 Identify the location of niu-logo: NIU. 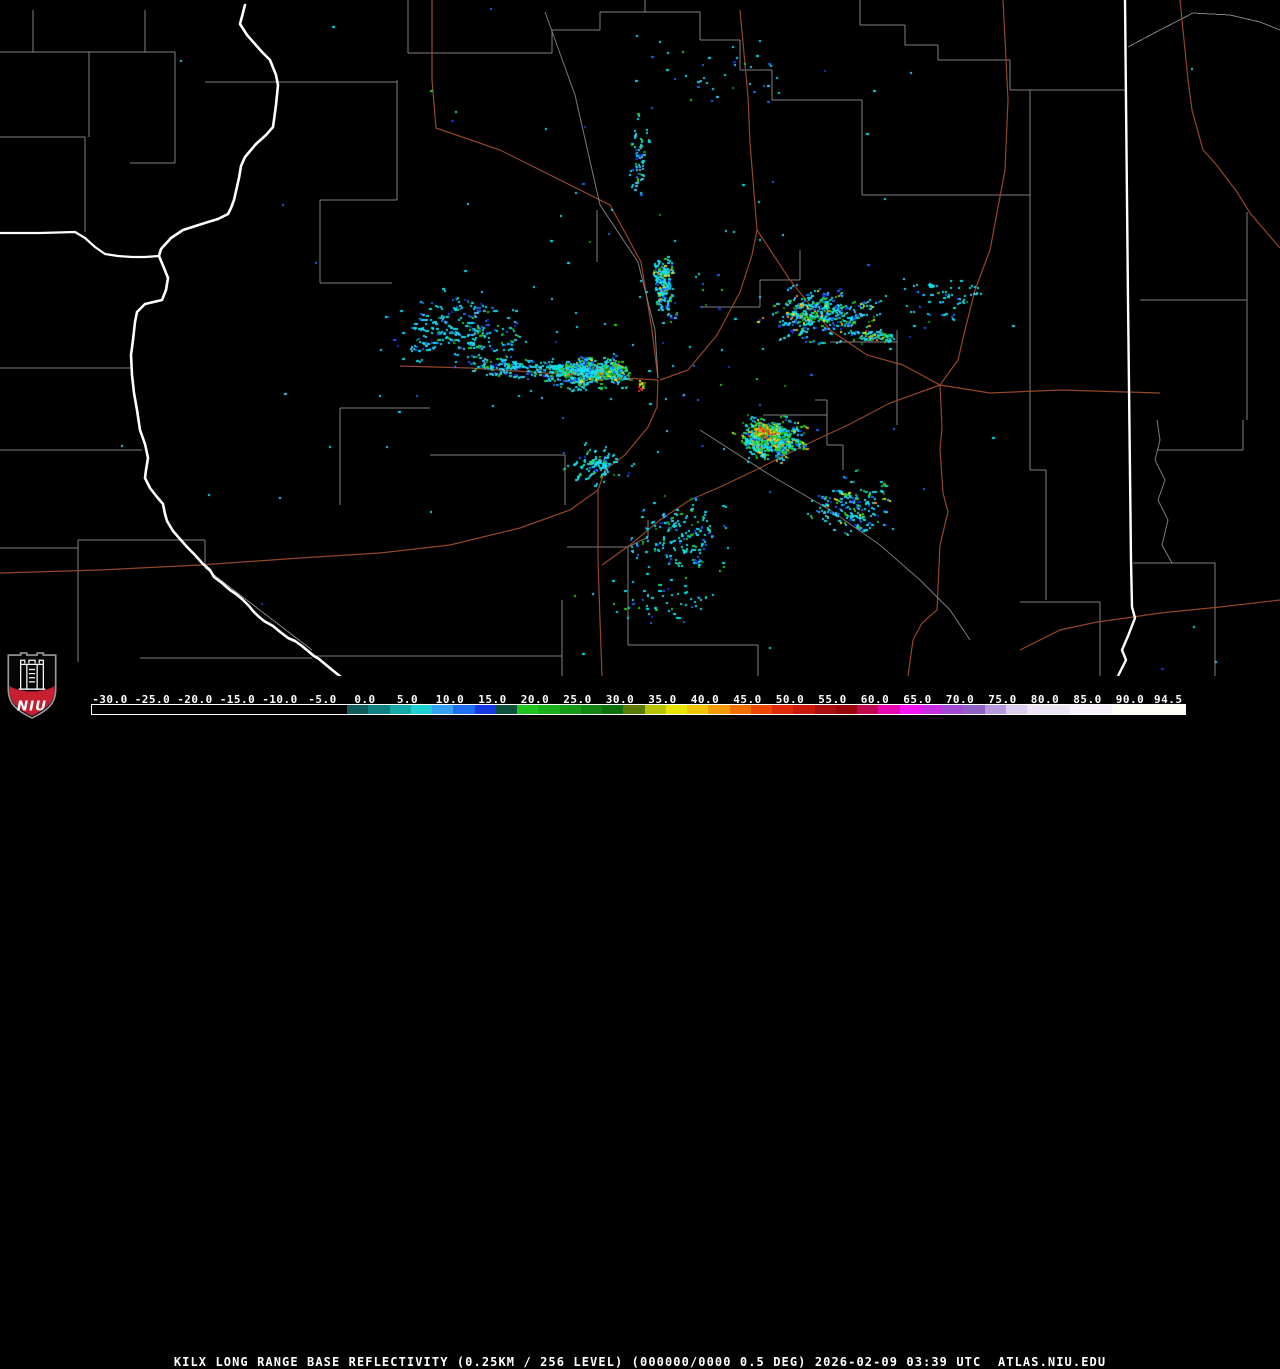
(32, 685).